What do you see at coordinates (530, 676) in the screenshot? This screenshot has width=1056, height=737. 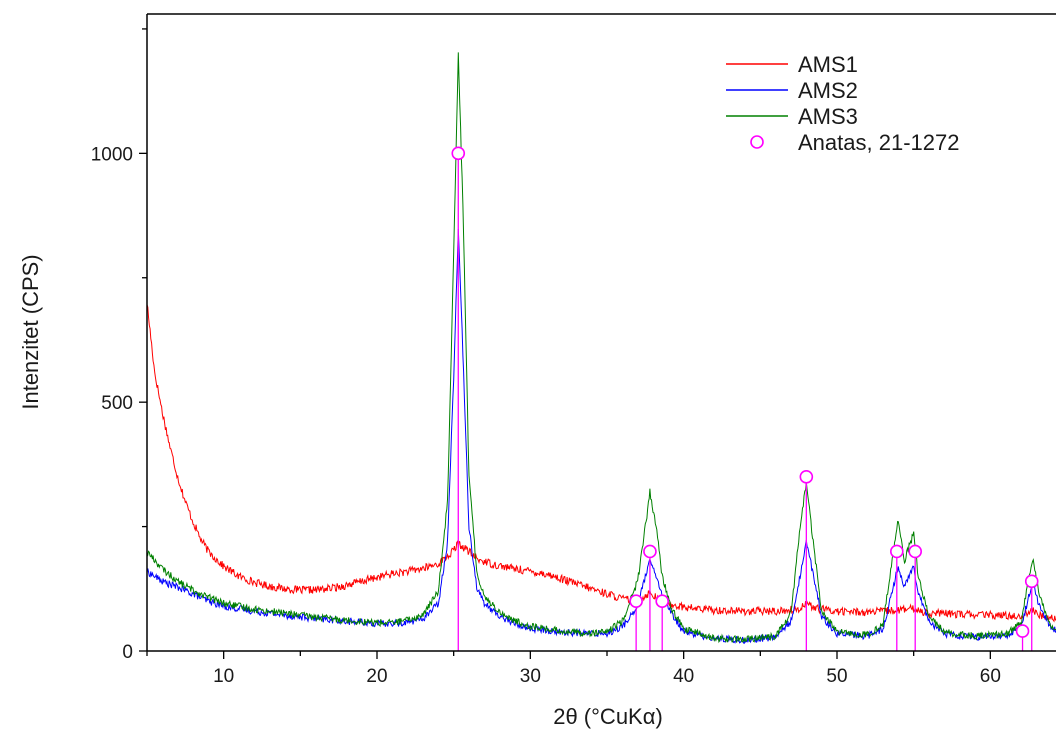 I see `x-tick-label: 30` at bounding box center [530, 676].